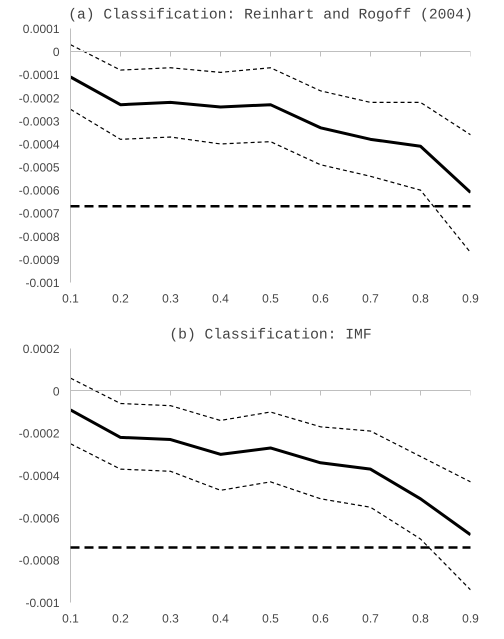  What do you see at coordinates (39, 167) in the screenshot?
I see `y-tick-label: -0.0005` at bounding box center [39, 167].